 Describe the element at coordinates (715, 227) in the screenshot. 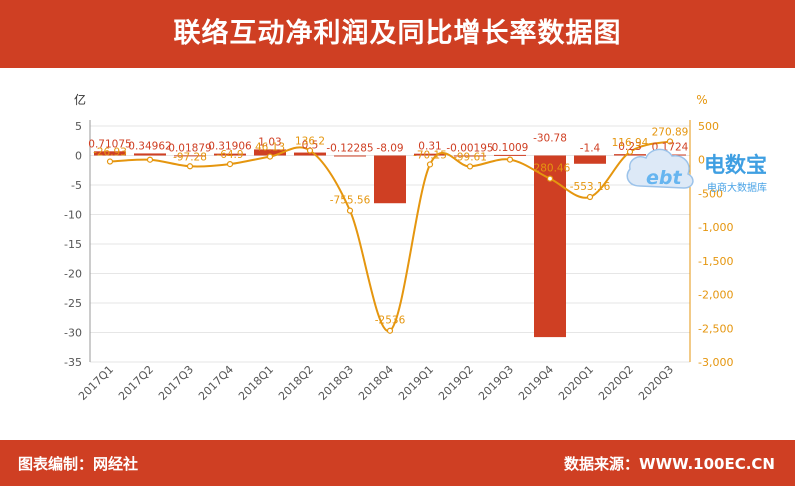

I see `y-right-tick-label: -1,000` at that location.